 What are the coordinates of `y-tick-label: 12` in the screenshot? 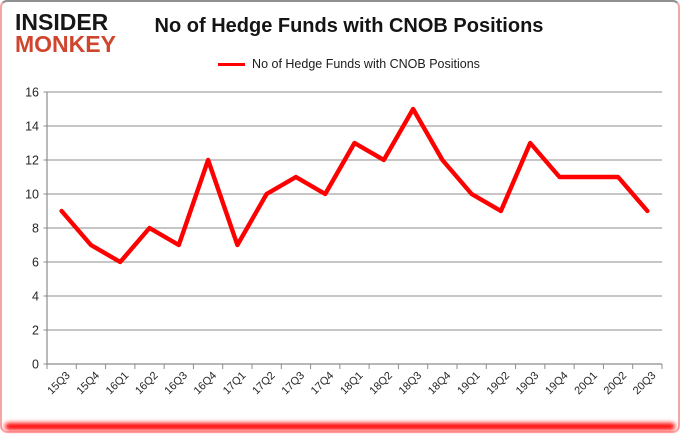 It's located at (32, 161).